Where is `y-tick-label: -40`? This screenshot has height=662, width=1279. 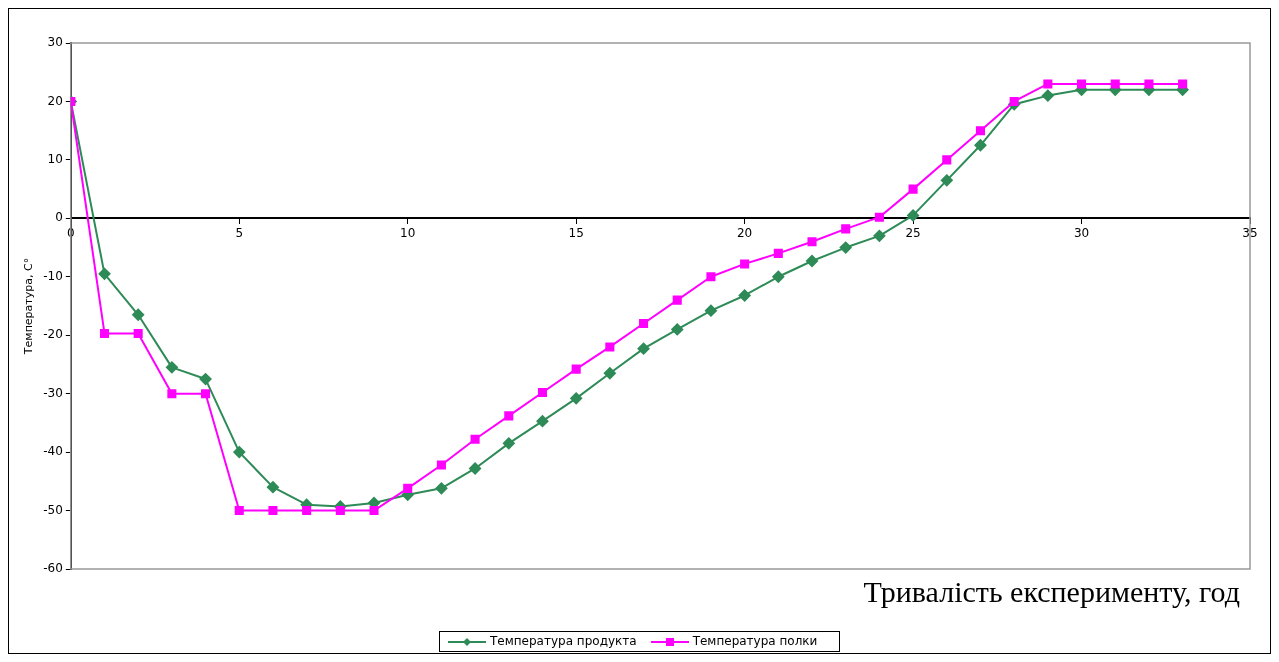
y-tick-label: -40 is located at coordinates (53, 451).